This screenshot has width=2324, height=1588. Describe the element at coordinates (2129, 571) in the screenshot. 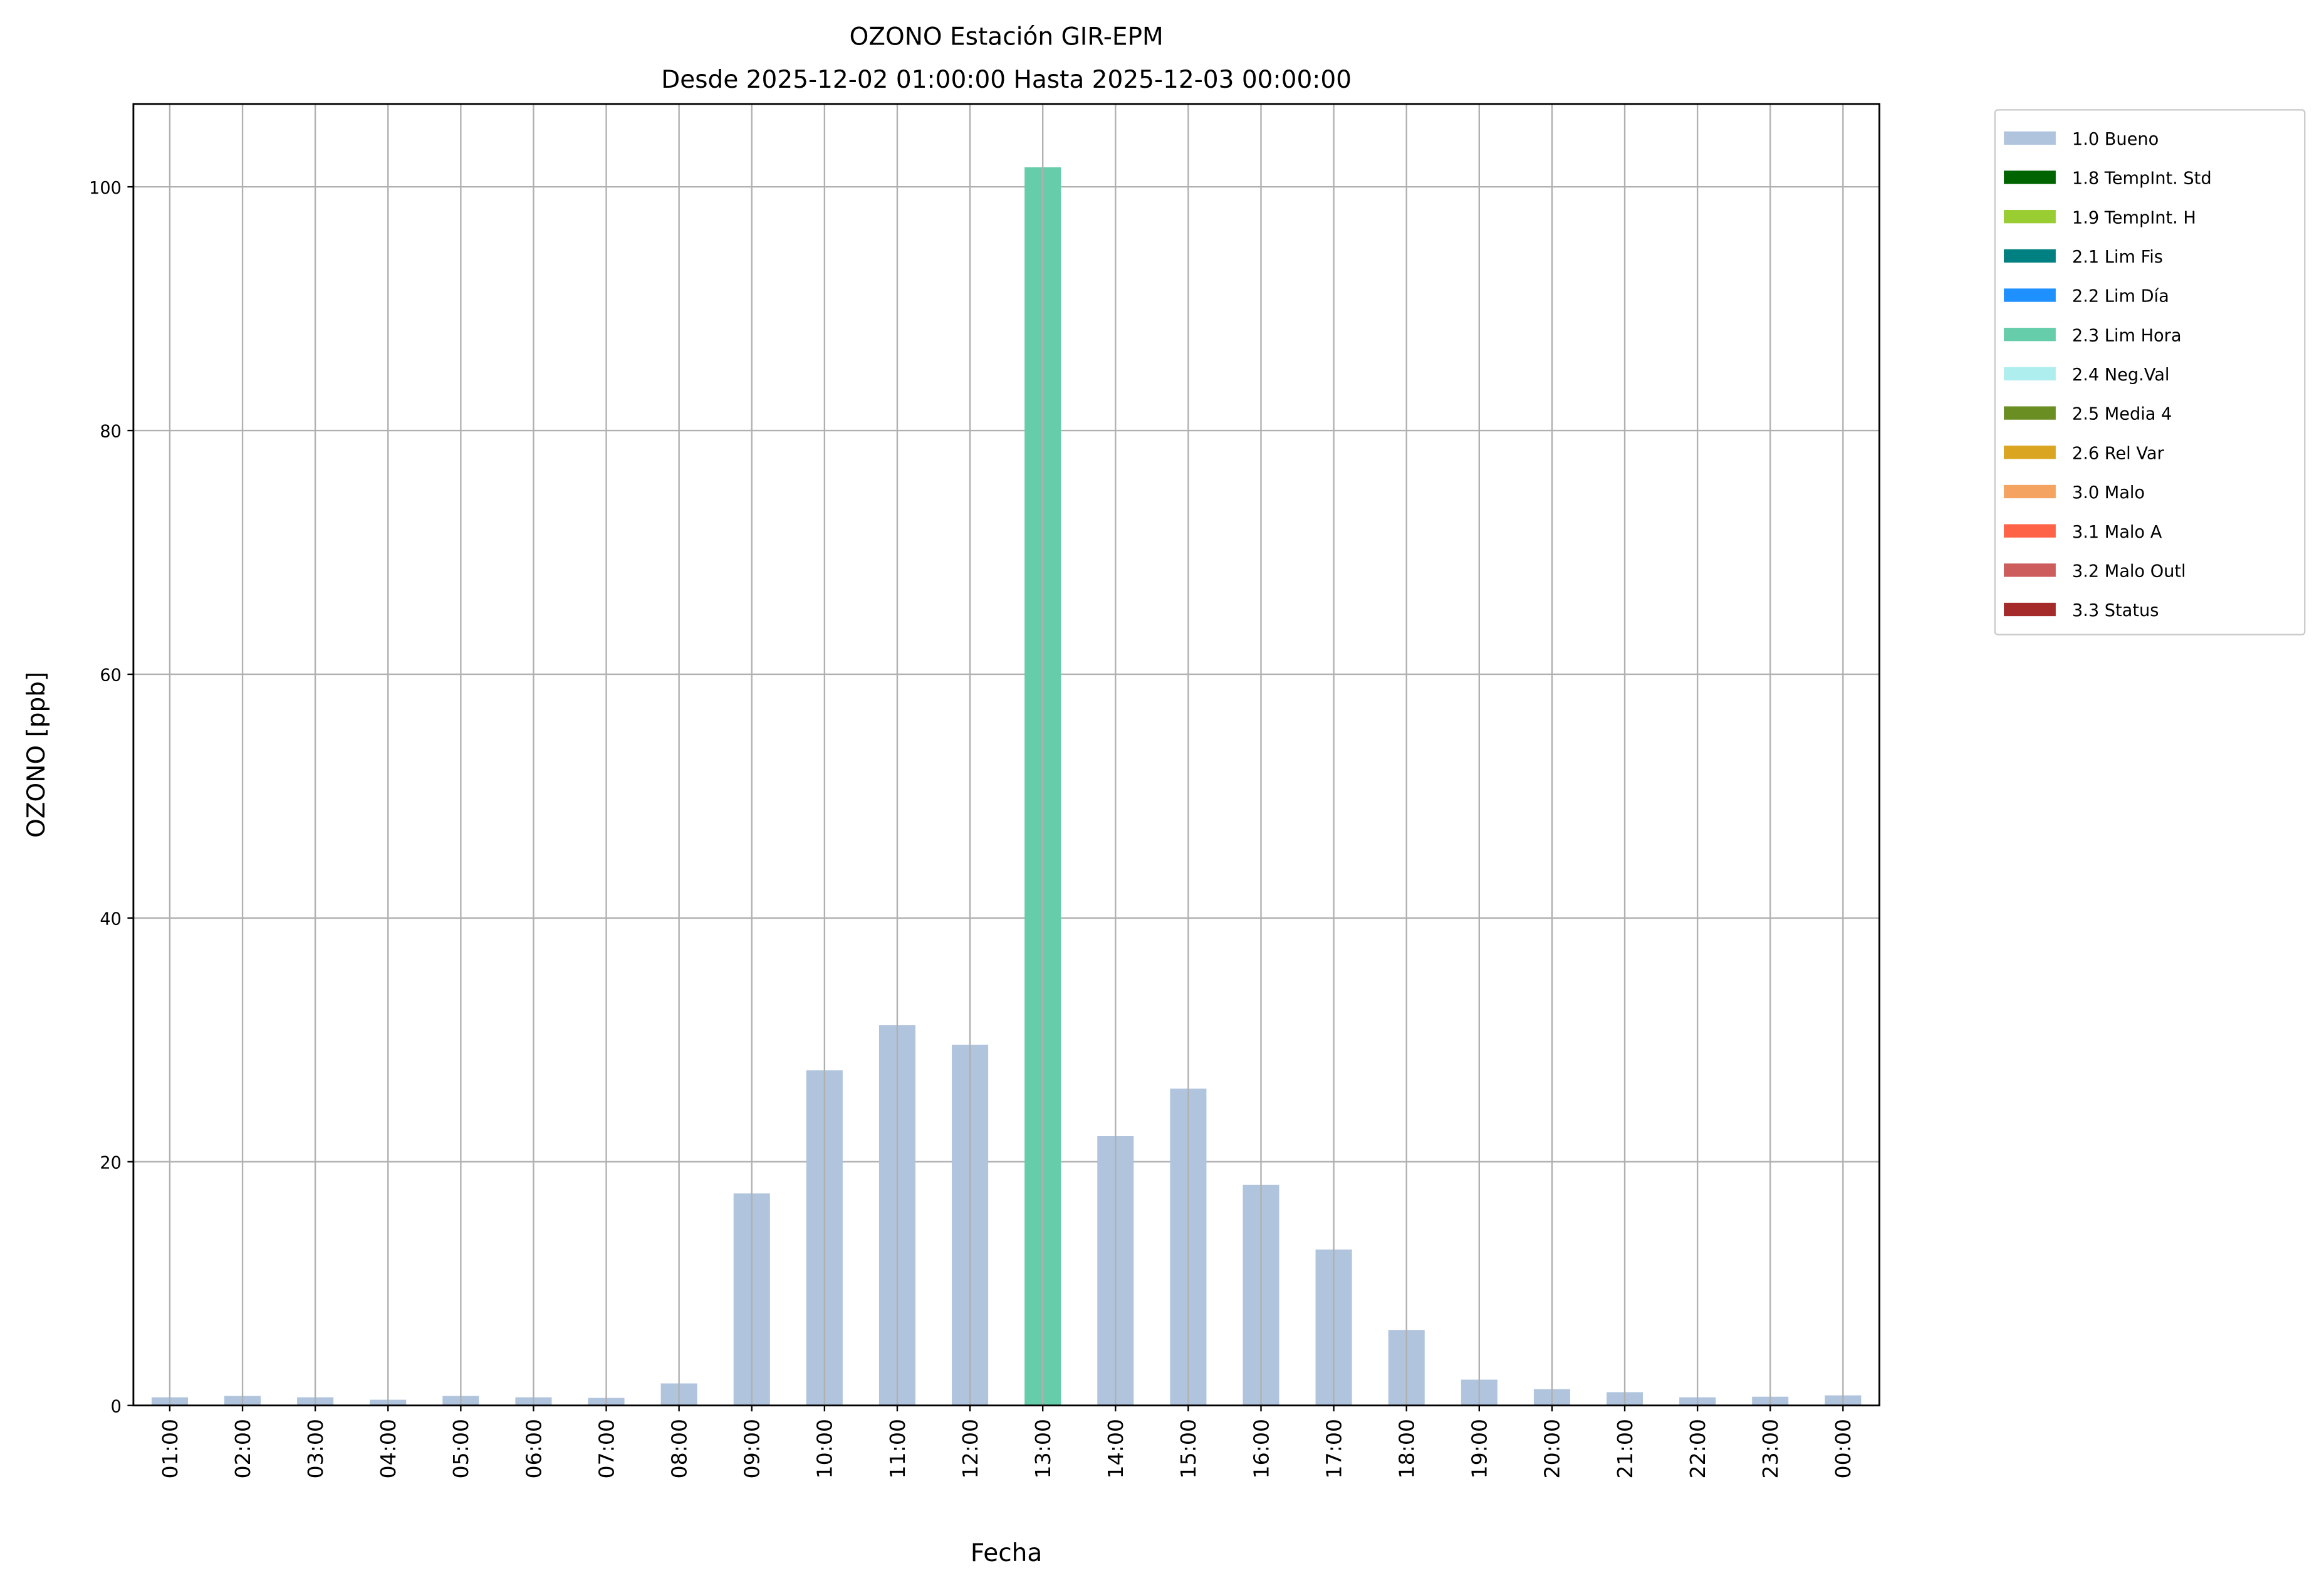

I see `legend-label: 3.2 Malo Outl` at that location.